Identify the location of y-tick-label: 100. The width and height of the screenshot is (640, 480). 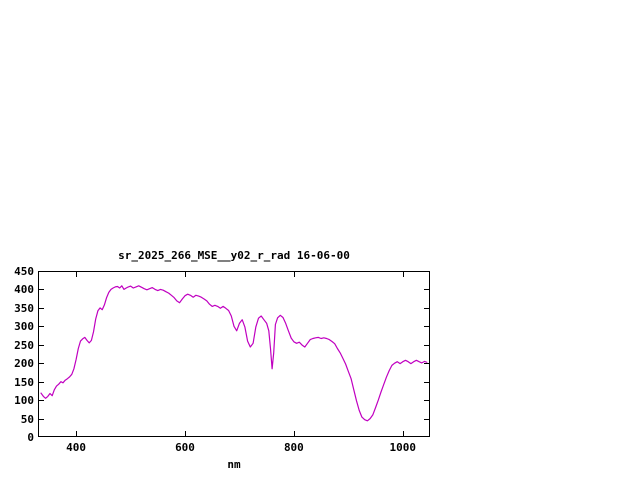
(24, 401).